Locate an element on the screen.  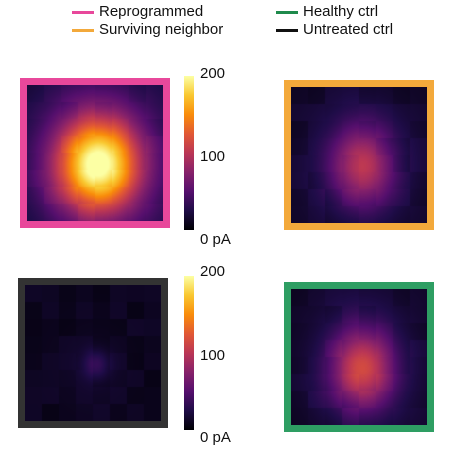
legend-swatch-reprogrammed is located at coordinates (83, 12).